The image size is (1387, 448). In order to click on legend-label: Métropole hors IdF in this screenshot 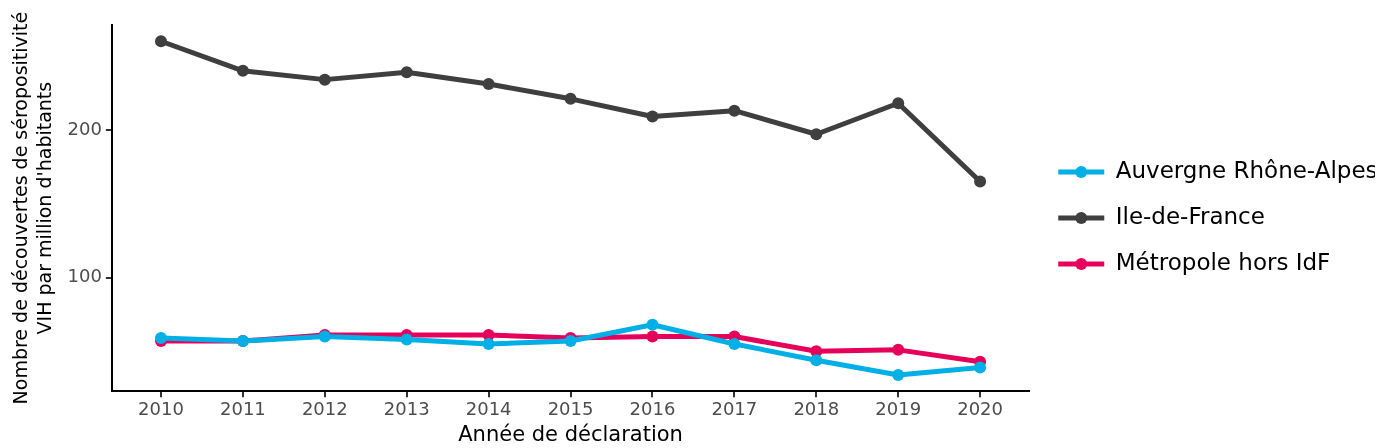, I will do `click(1223, 262)`.